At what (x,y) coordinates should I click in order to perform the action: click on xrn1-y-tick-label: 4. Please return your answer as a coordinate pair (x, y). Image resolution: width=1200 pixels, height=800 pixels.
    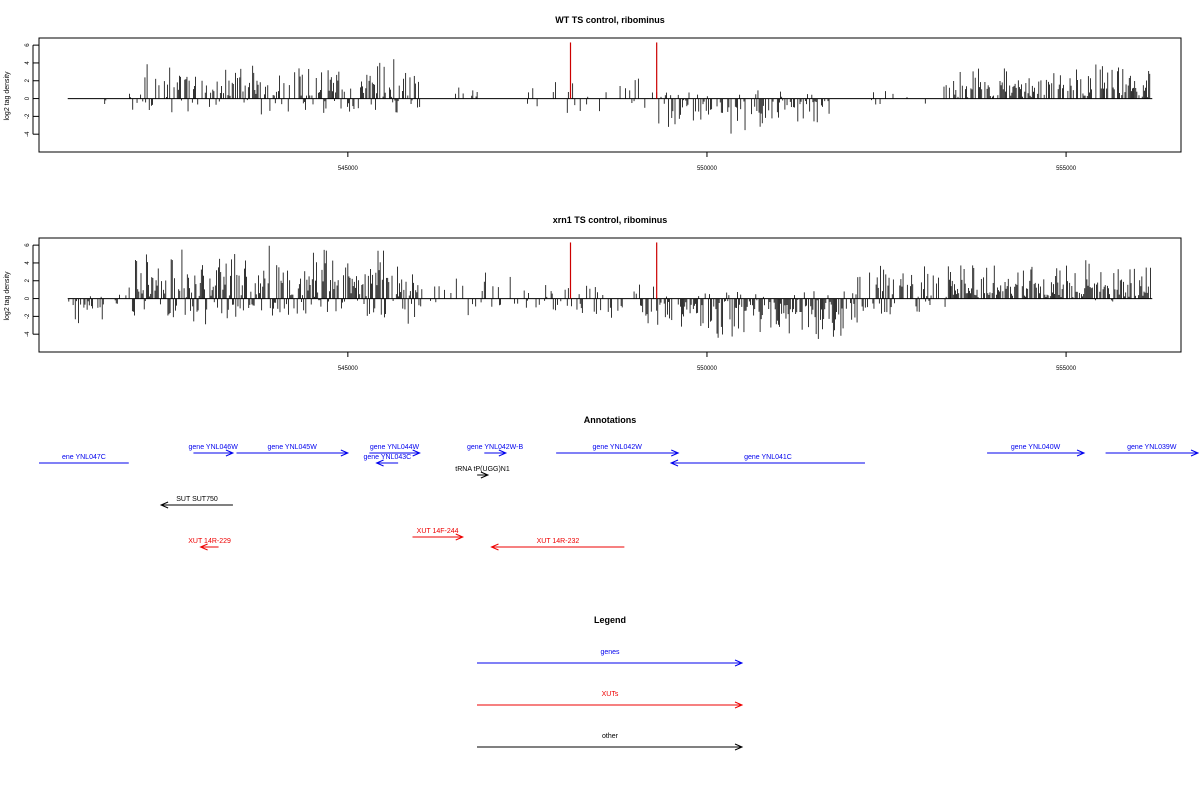
    Looking at the image, I should click on (28, 263).